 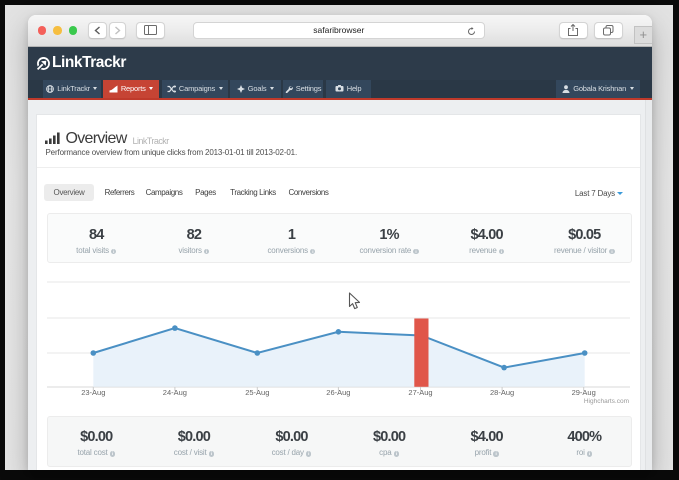 I want to click on svg-text: 23-Aug, so click(x=93, y=392).